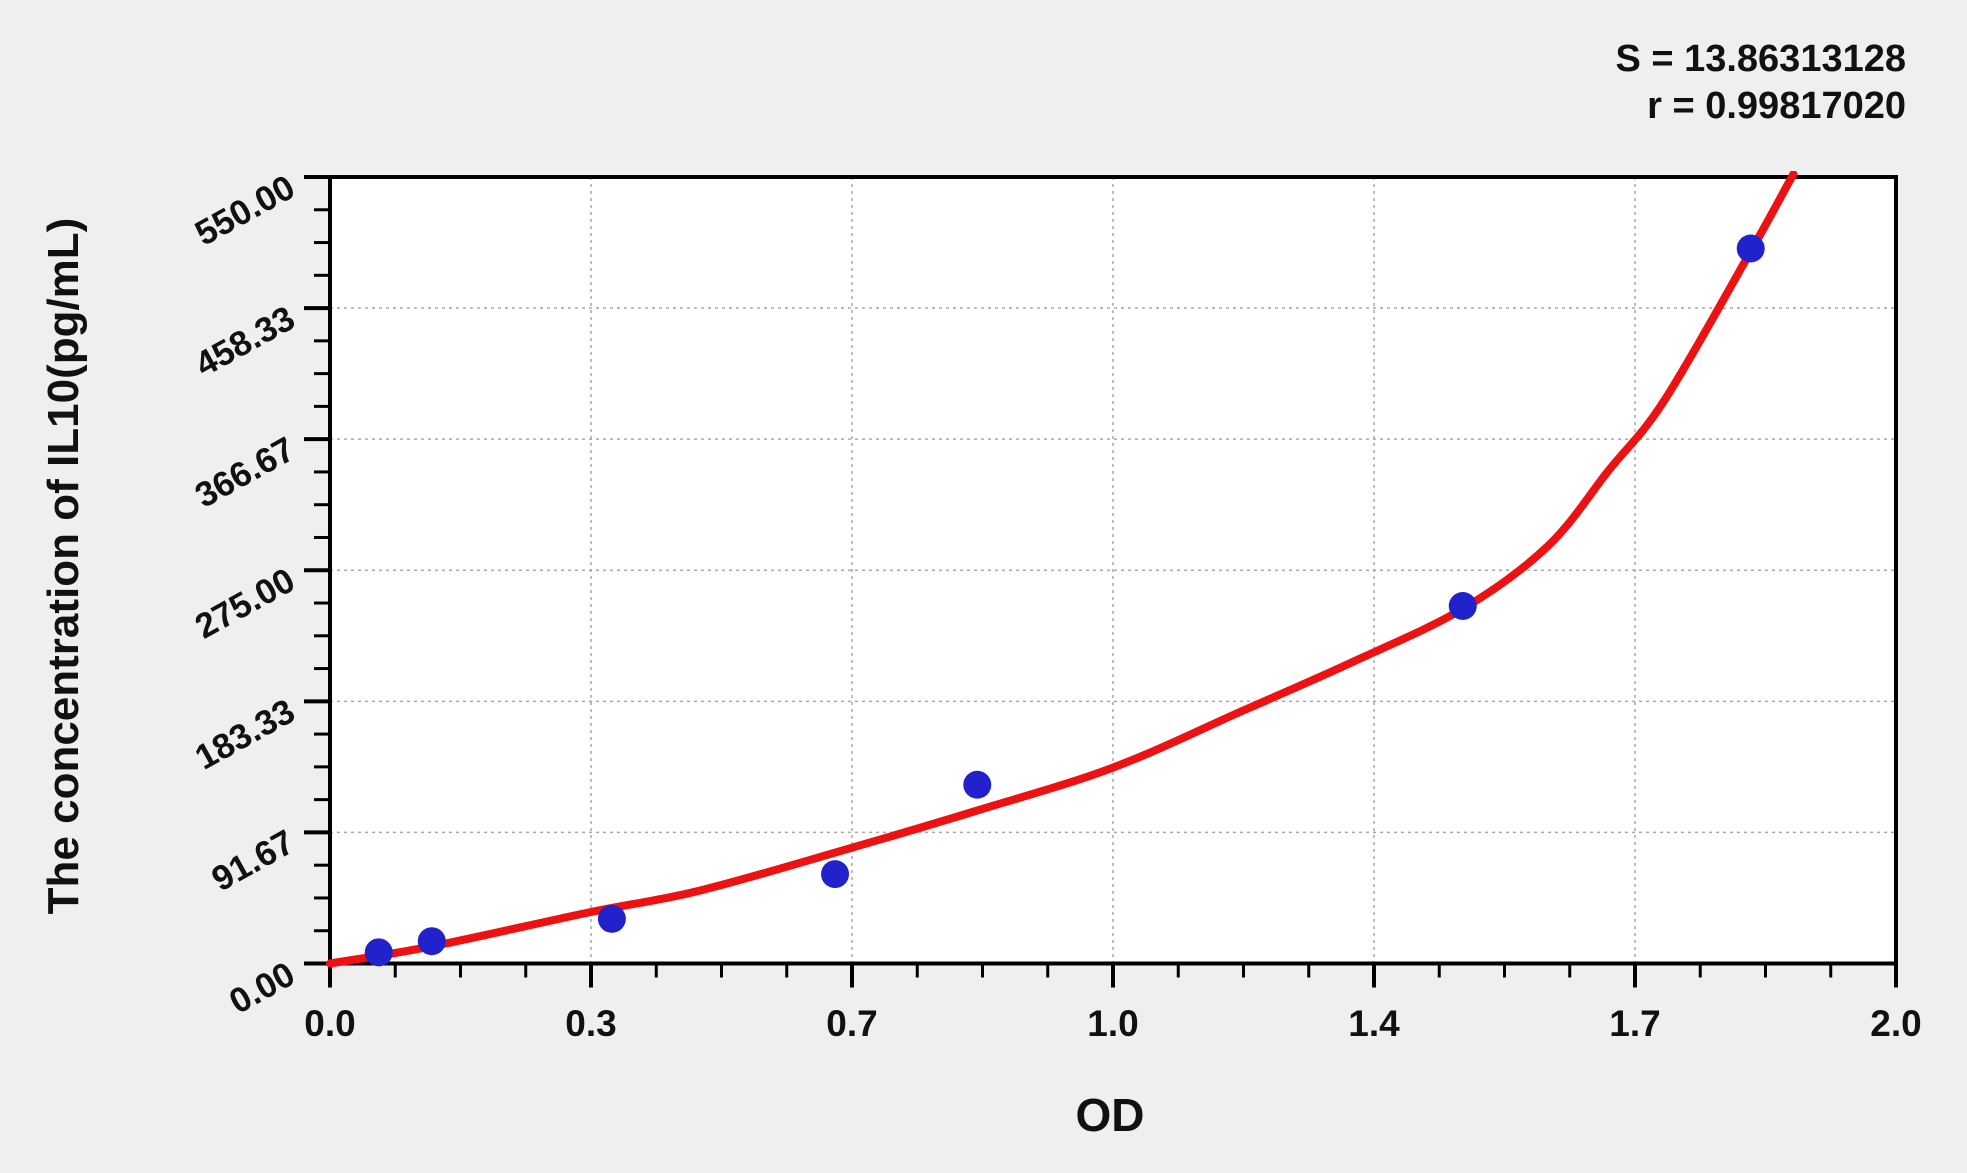 The height and width of the screenshot is (1173, 1967). Describe the element at coordinates (1776, 106) in the screenshot. I see `r-statistic: r = 0.99817020` at that location.